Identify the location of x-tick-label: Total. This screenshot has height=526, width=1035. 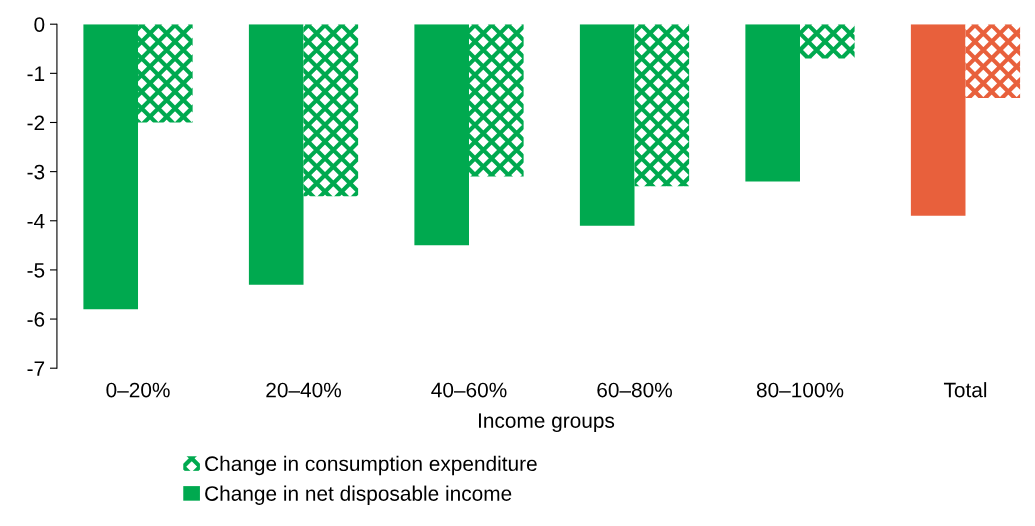
(965, 390).